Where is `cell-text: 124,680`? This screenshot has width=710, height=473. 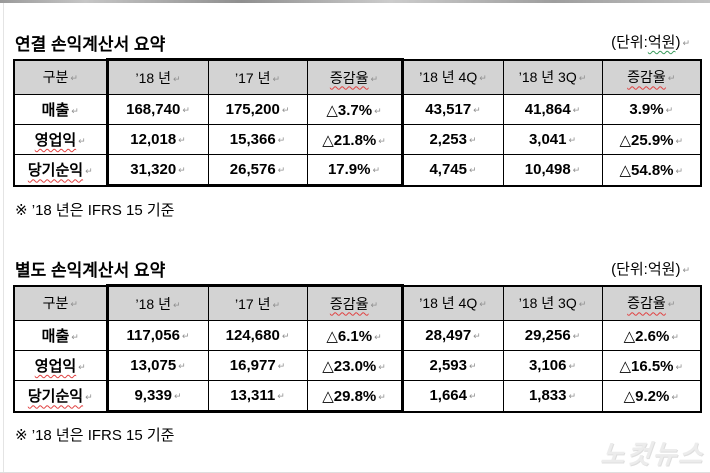 cell-text: 124,680 is located at coordinates (252, 335).